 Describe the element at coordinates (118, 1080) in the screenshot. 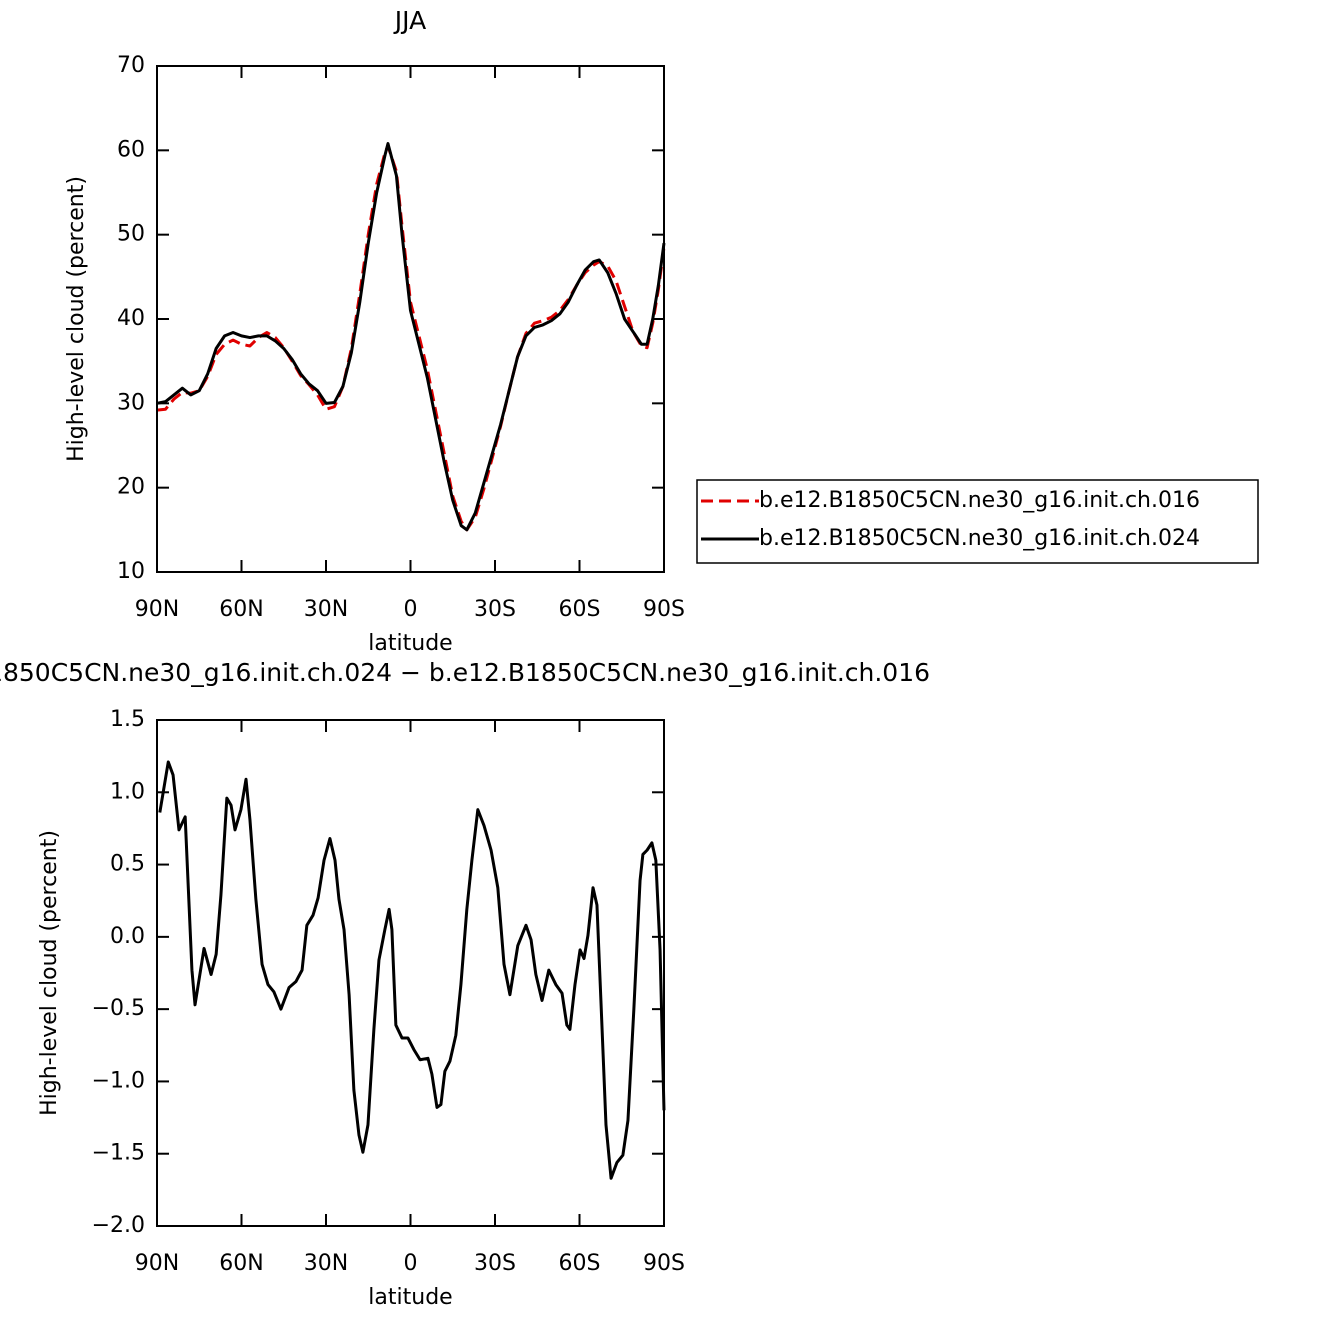

I see `y-tick-label: −1.0` at that location.